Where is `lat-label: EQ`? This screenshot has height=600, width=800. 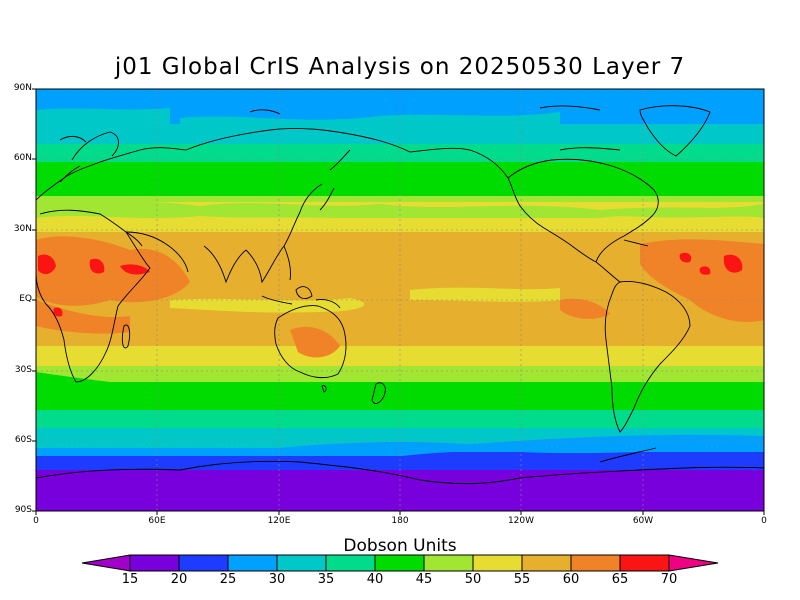 lat-label: EQ is located at coordinates (25, 299).